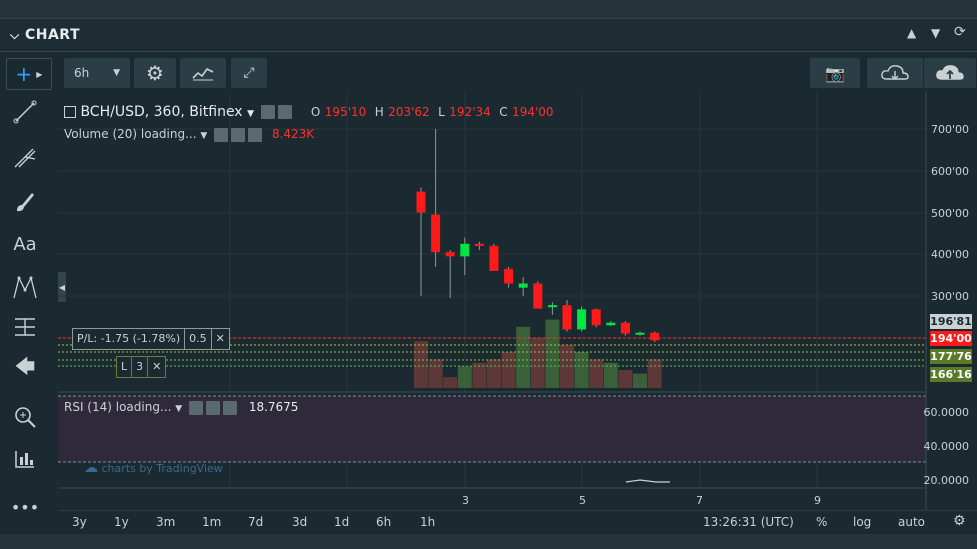 This screenshot has height=549, width=977. Describe the element at coordinates (300, 522) in the screenshot. I see `range-3d: 3d` at that location.